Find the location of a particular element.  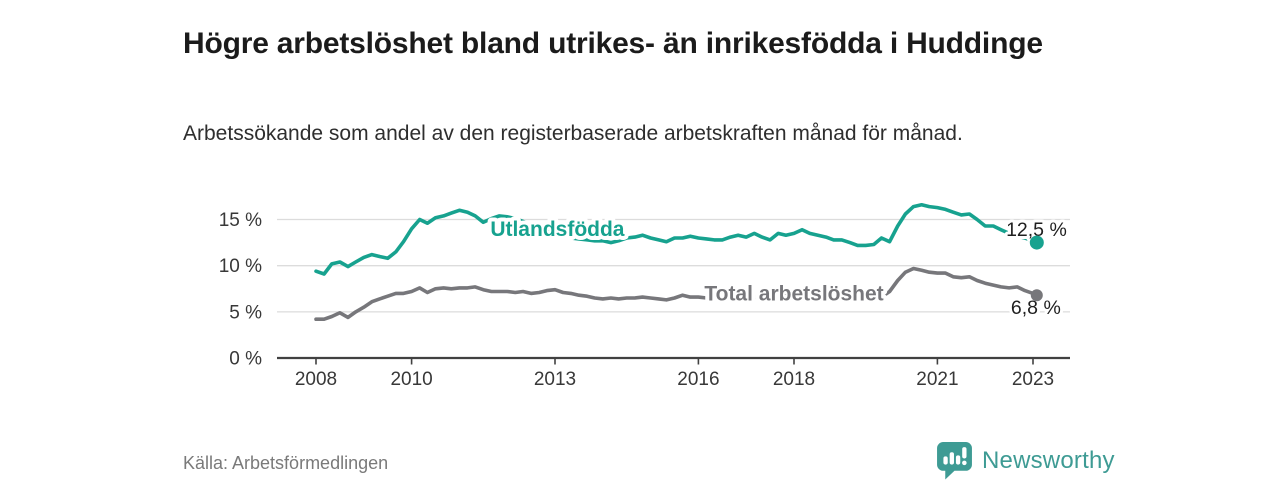

newsworthy-logo: Newsworthy is located at coordinates (1025, 460).